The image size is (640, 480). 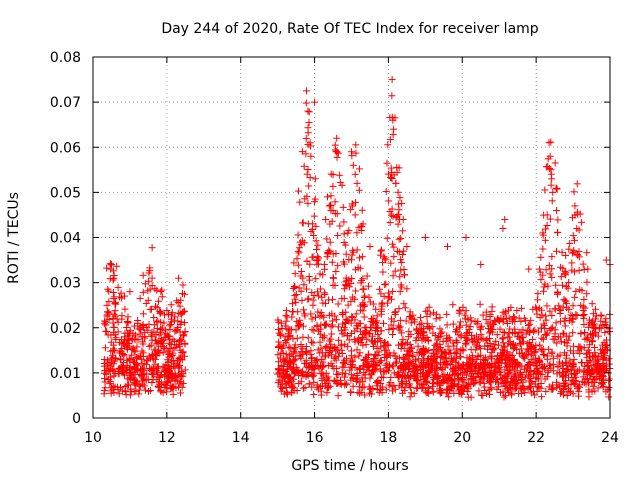 I want to click on y-tick-label: 0.05, so click(x=65, y=193).